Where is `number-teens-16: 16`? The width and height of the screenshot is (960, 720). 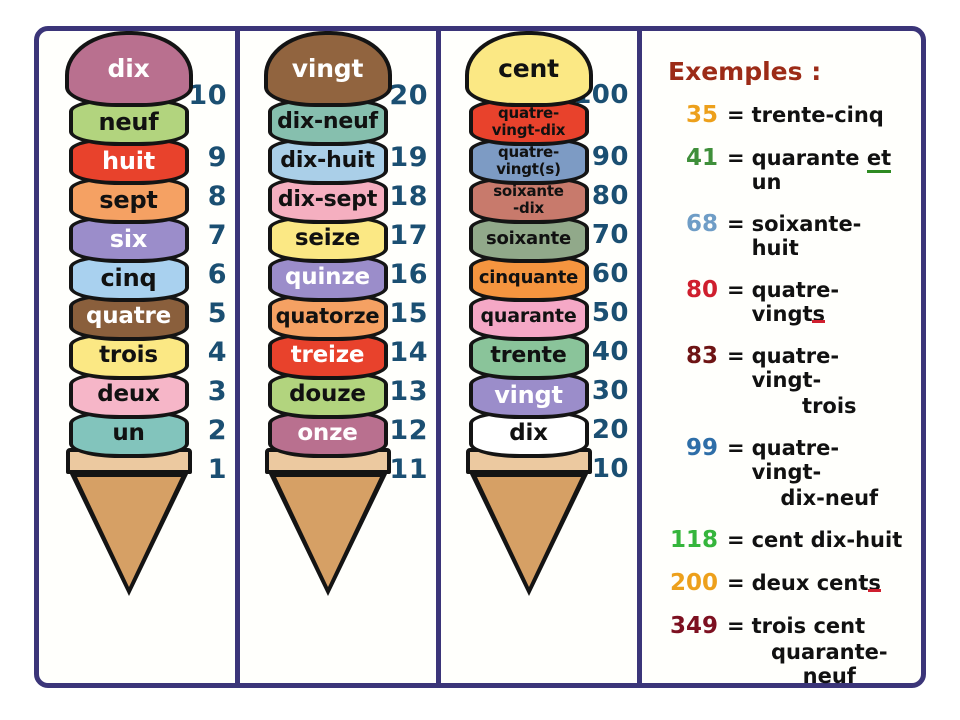 number-teens-16: 16 is located at coordinates (408, 274).